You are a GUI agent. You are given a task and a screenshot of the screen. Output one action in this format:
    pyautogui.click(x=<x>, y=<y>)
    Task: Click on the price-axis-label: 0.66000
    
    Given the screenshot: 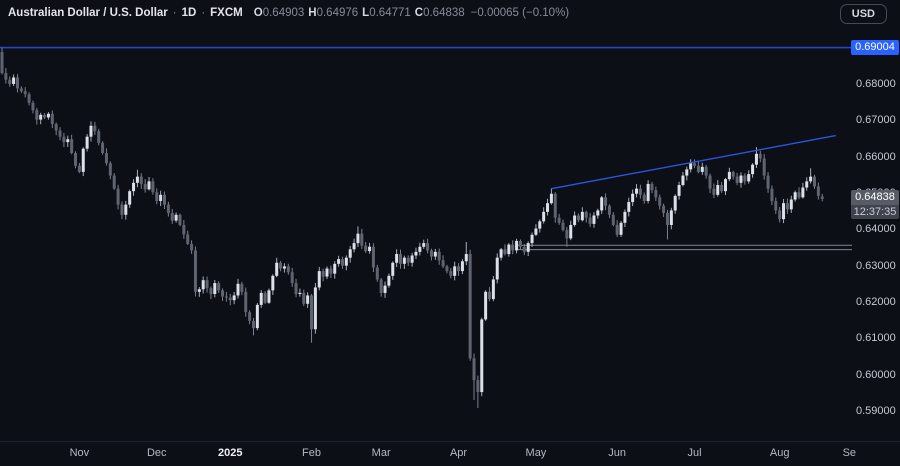 What is the action you would take?
    pyautogui.click(x=876, y=156)
    